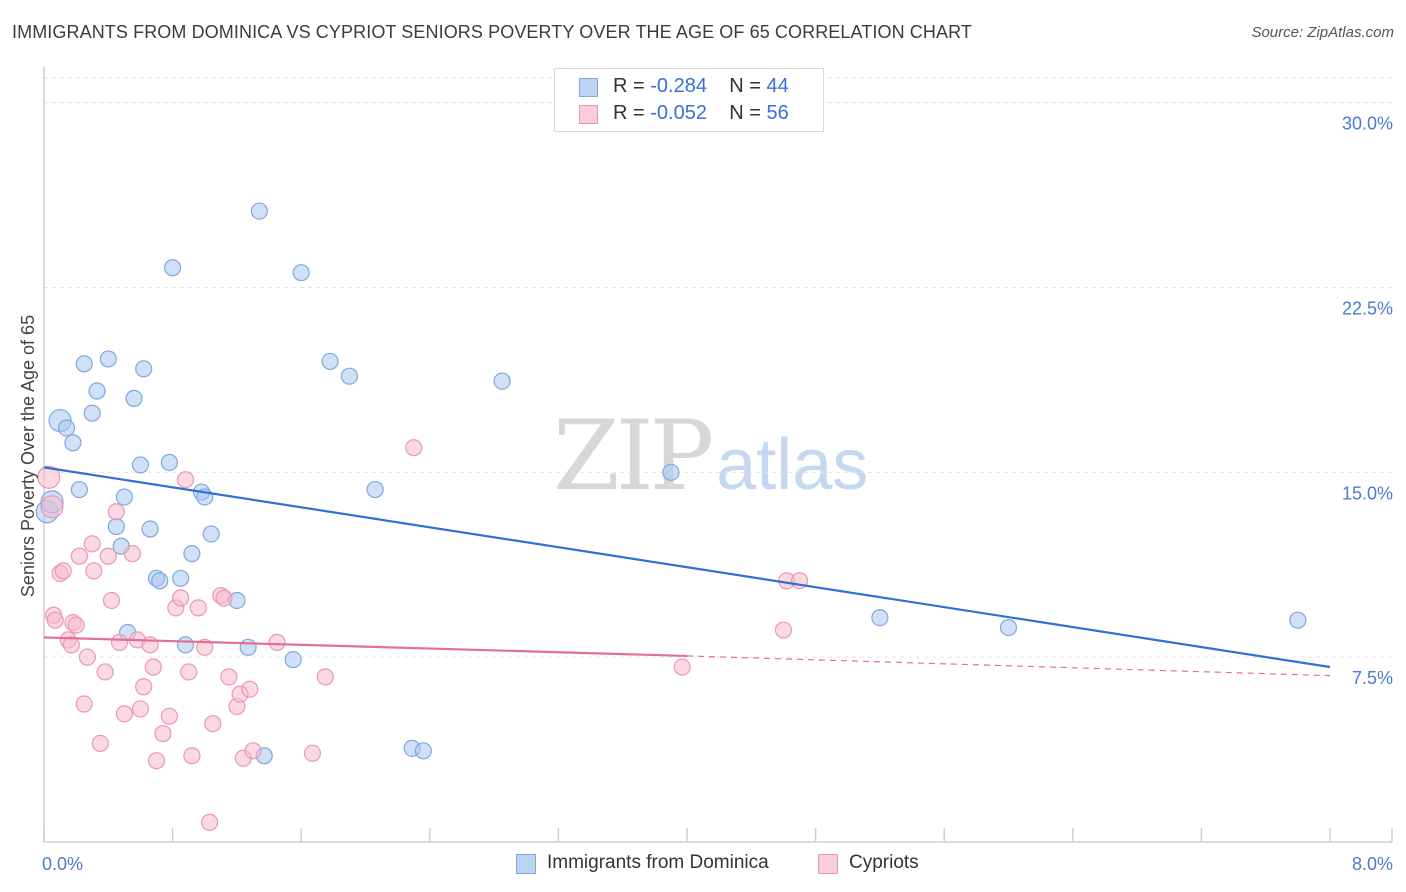 This screenshot has width=1406, height=892. Describe the element at coordinates (1367, 493) in the screenshot. I see `y-tick-label: 15.0%` at that location.